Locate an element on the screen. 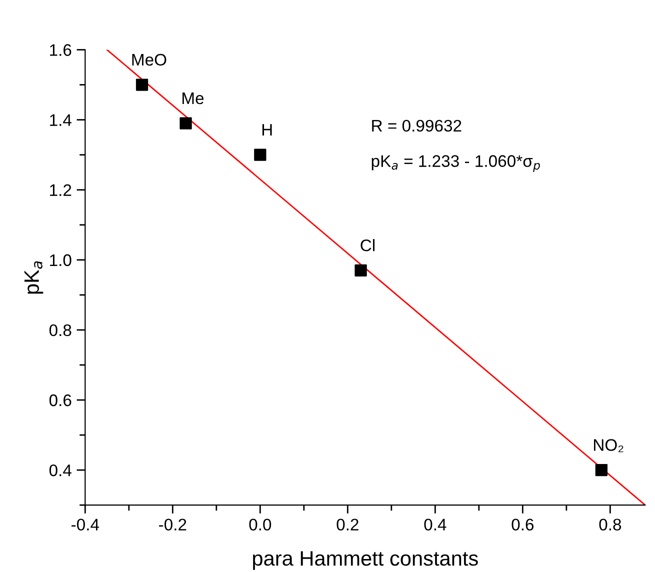 The width and height of the screenshot is (655, 572). data-label: Cl is located at coordinates (367, 245).